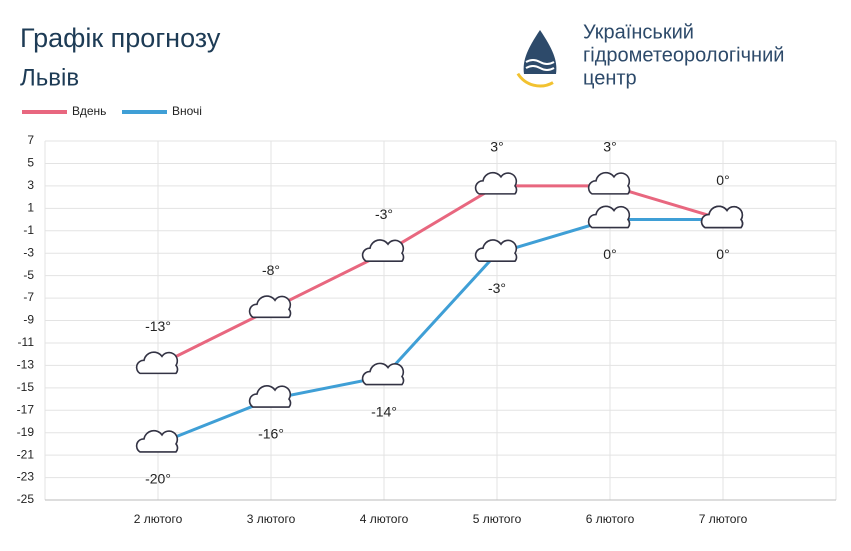  Describe the element at coordinates (271, 270) in the screenshot. I see `data-label: -8°` at that location.